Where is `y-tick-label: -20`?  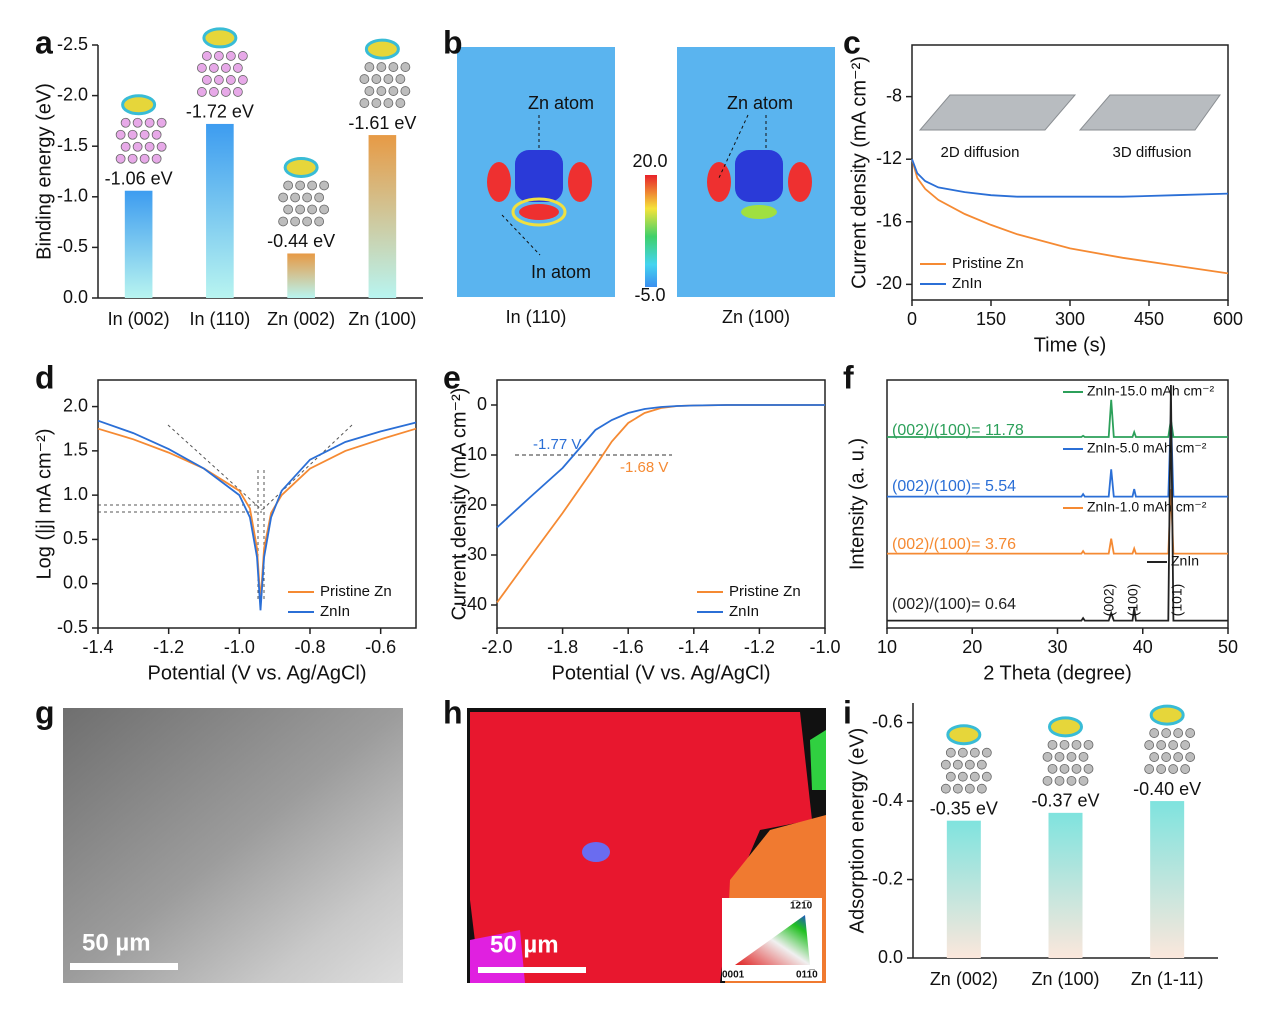 y-tick-label: -20 is located at coordinates (474, 504).